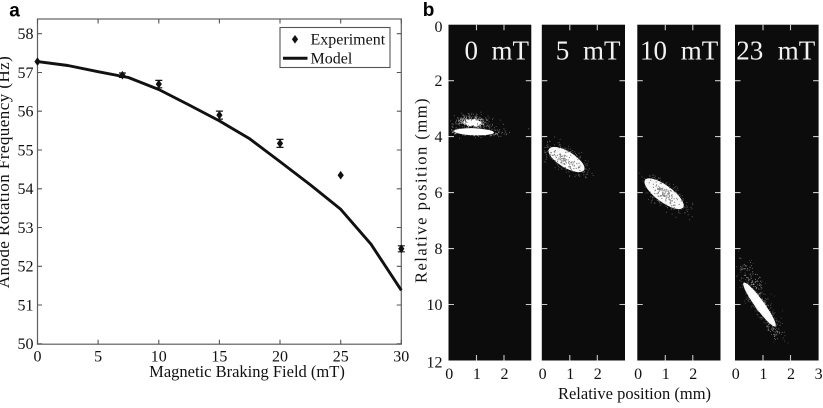 This screenshot has height=408, width=823. I want to click on svg-text: 50, so click(26, 344).